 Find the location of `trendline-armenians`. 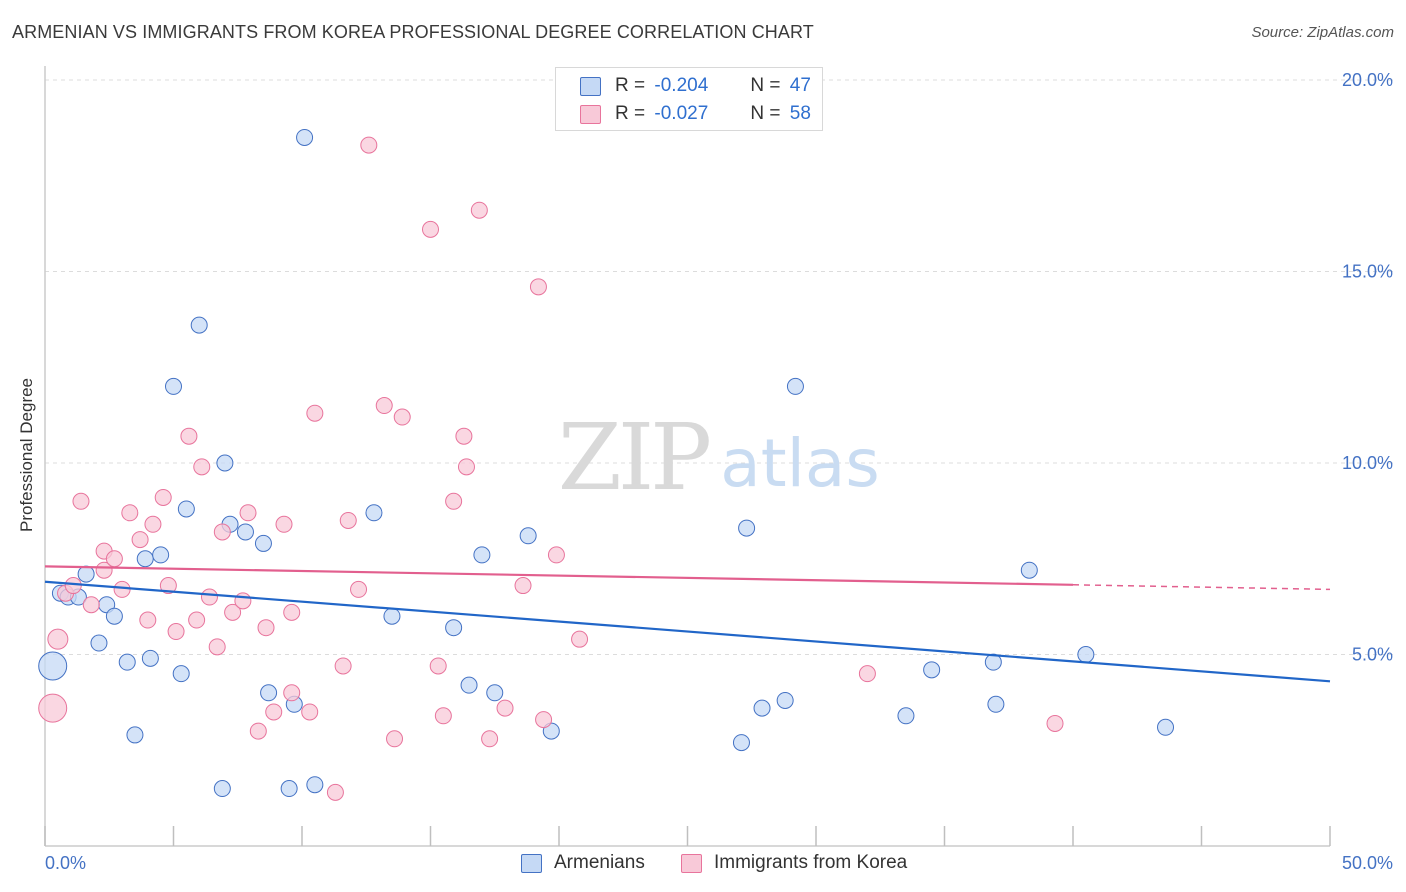

trendline-armenians is located at coordinates (687, 631).